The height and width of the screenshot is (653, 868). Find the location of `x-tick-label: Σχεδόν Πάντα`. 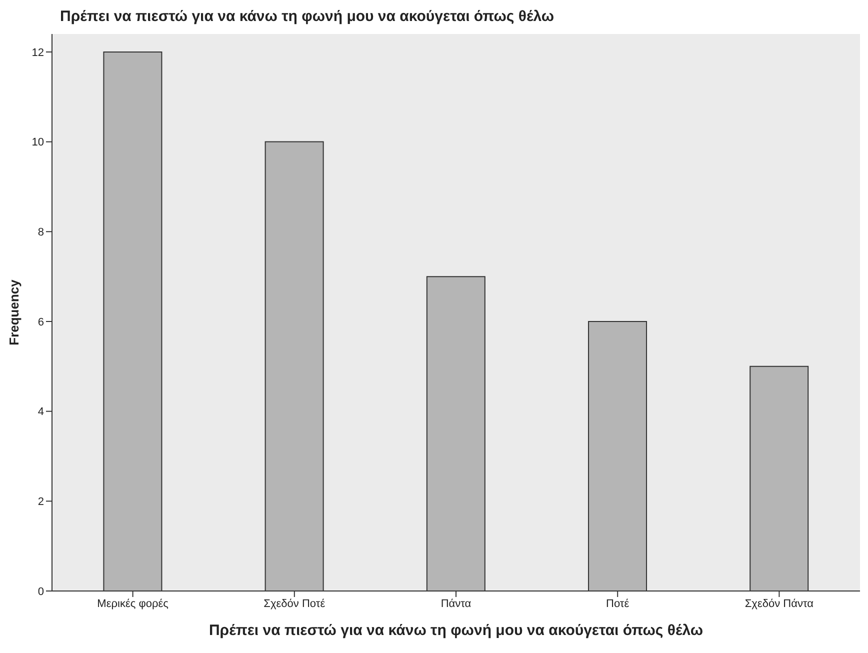

x-tick-label: Σχεδόν Πάντα is located at coordinates (779, 604).